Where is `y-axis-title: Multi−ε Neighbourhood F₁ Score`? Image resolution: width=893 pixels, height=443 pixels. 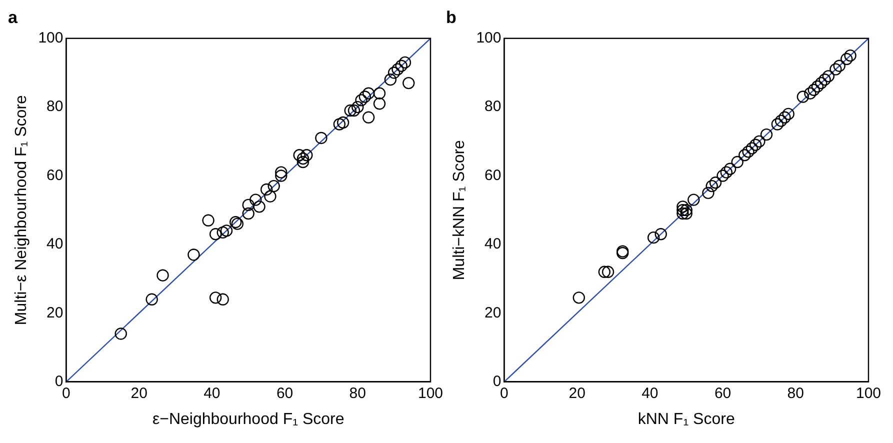 y-axis-title: Multi−ε Neighbourhood F₁ Score is located at coordinates (21, 210).